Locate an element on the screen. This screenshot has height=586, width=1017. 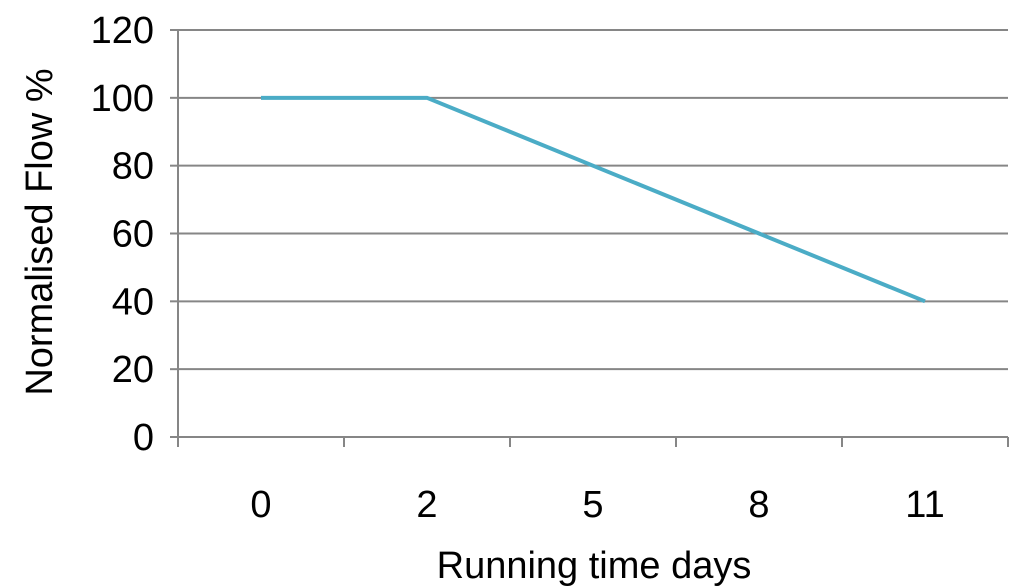
y-tick-labels: 0 20 40 60 80 100 120 is located at coordinates (122, 234).